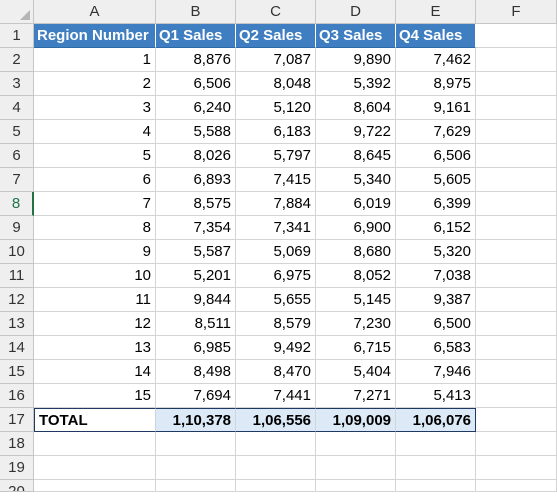  I want to click on data-cell: 7,884, so click(276, 204).